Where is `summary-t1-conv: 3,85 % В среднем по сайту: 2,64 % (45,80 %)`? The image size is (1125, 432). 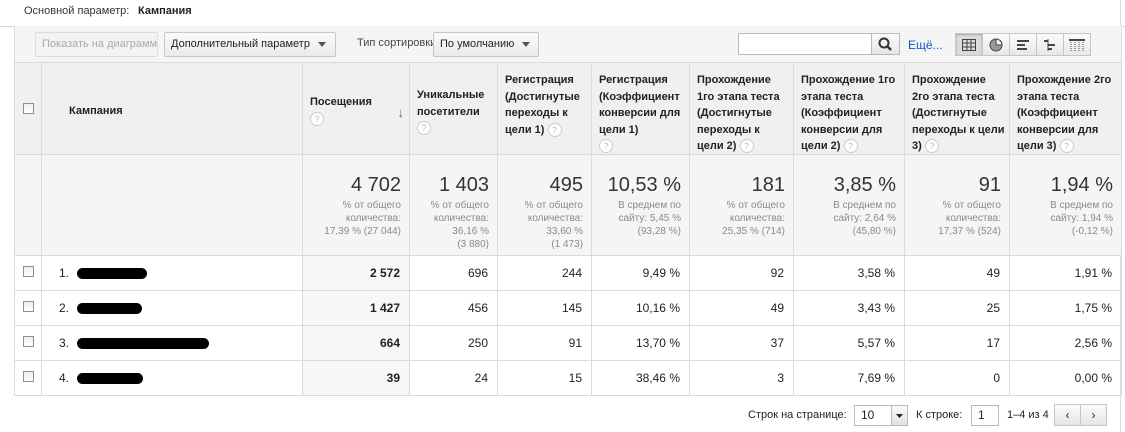 summary-t1-conv: 3,85 % В среднем по сайту: 2,64 % (45,80 %) is located at coordinates (849, 205).